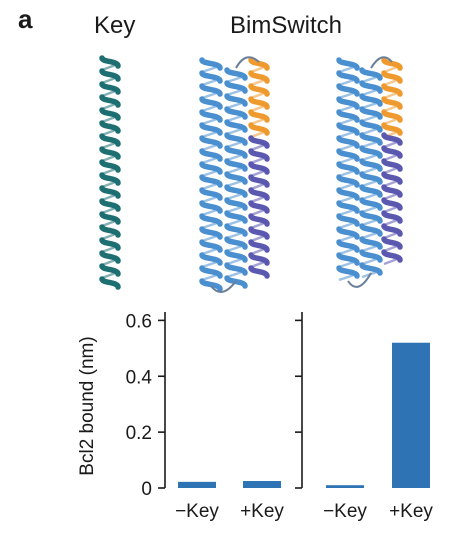 Image resolution: width=454 pixels, height=540 pixels. I want to click on bimswitch-on-structure-icon, so click(369, 172).